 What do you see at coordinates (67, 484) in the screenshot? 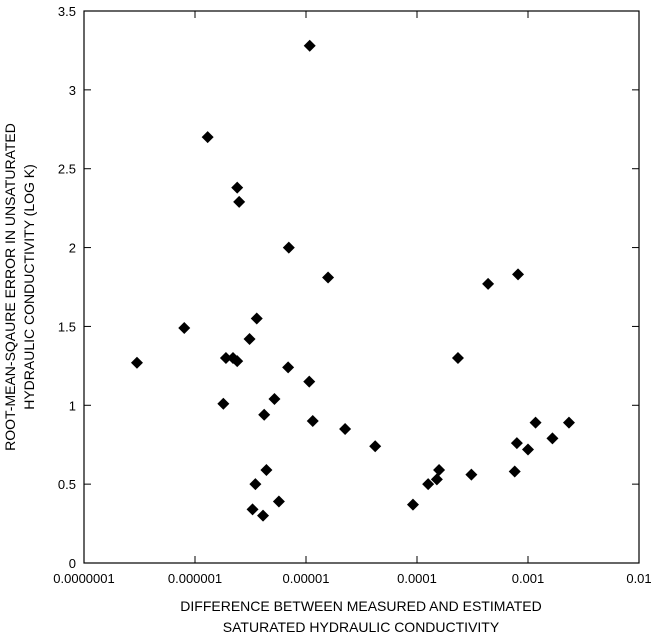
I see `y-tick-label: 0.5` at bounding box center [67, 484].